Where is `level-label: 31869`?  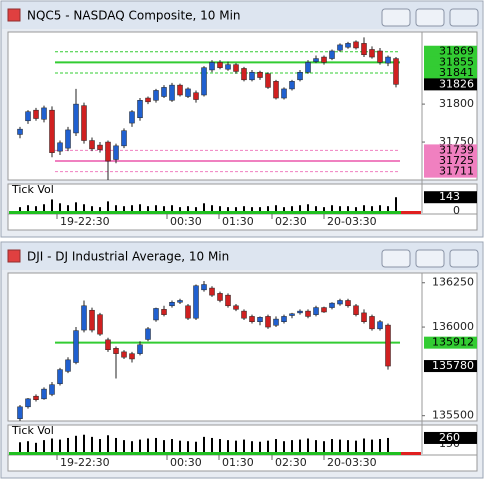 level-label: 31869 is located at coordinates (456, 51).